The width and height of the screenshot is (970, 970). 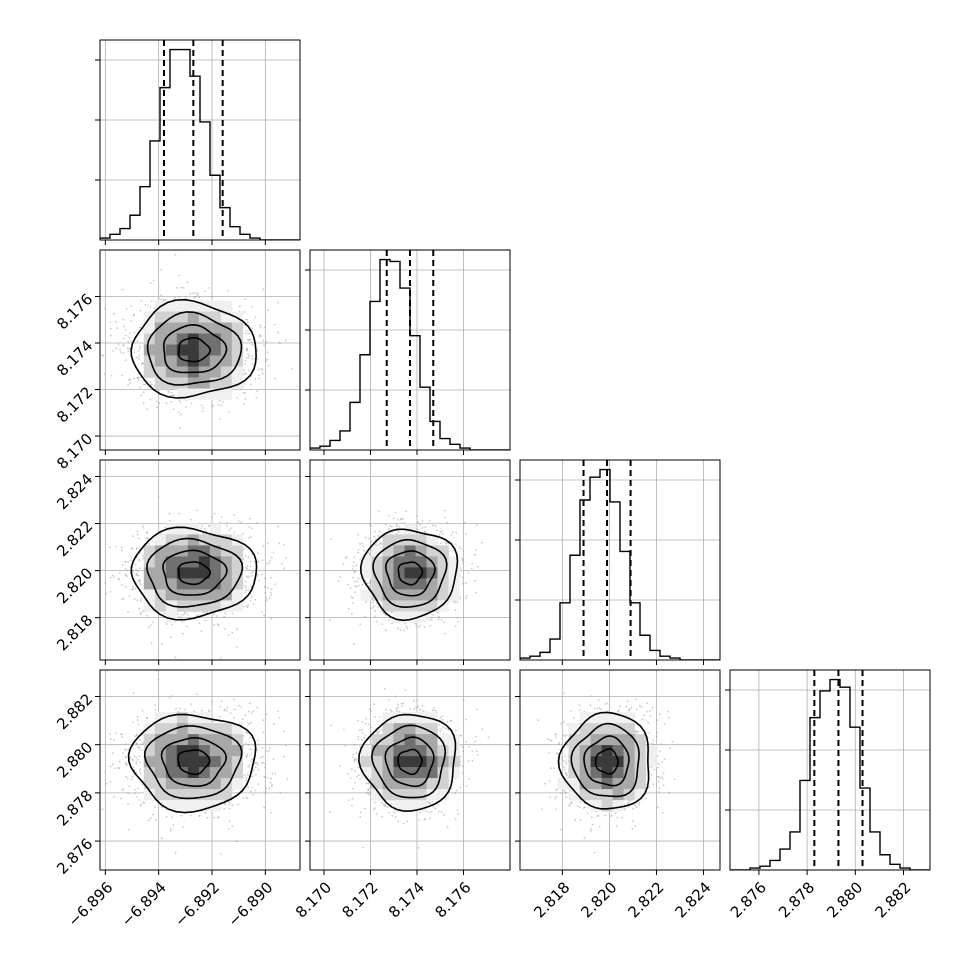 What do you see at coordinates (892, 899) in the screenshot?
I see `x-tick-label: 2.882` at bounding box center [892, 899].